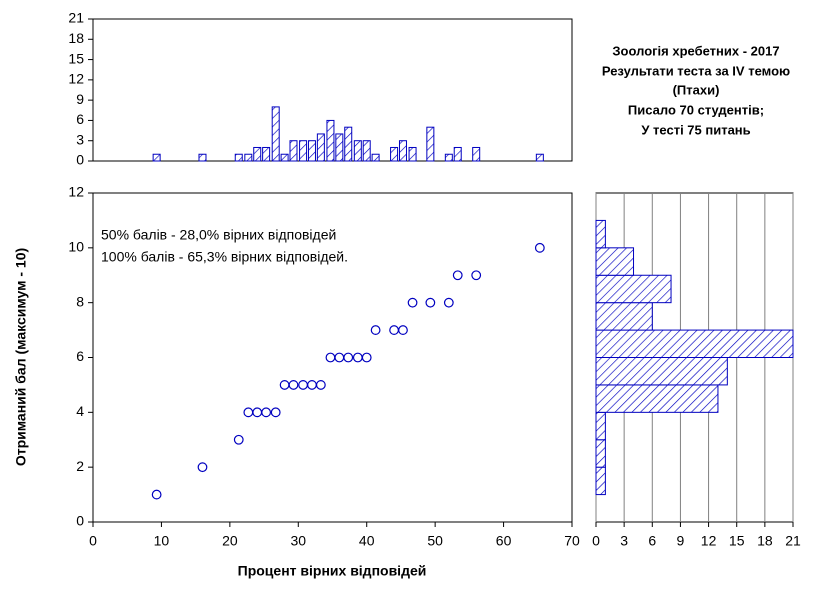  I want to click on title-line: (Птахи), so click(696, 89).